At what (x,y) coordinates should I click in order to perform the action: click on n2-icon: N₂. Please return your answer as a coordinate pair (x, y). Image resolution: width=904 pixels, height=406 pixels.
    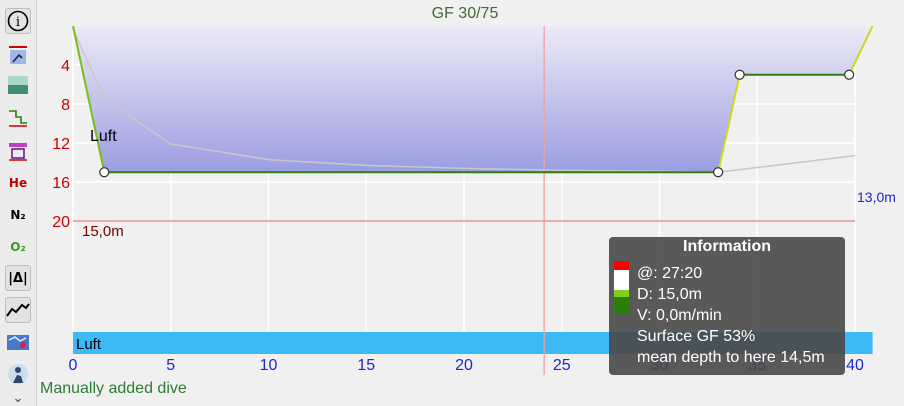
    Looking at the image, I should click on (18, 215).